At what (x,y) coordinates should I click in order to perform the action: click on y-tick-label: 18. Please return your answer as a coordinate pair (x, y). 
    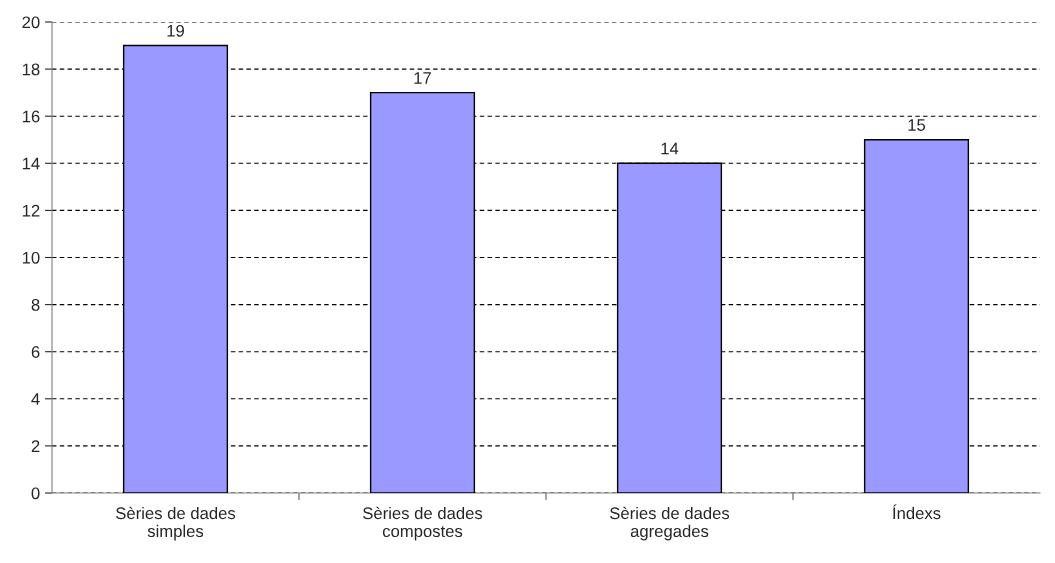
    Looking at the image, I should click on (31, 69).